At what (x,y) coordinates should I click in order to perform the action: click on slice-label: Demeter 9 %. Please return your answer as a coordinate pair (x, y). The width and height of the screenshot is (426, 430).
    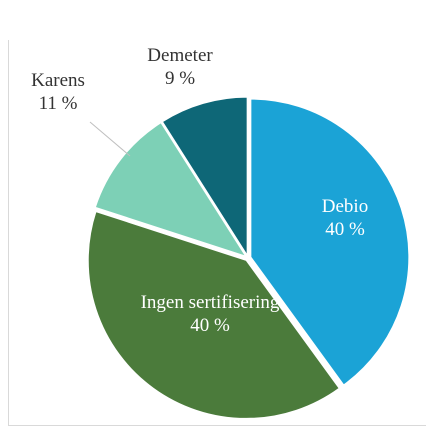
    Looking at the image, I should click on (180, 67).